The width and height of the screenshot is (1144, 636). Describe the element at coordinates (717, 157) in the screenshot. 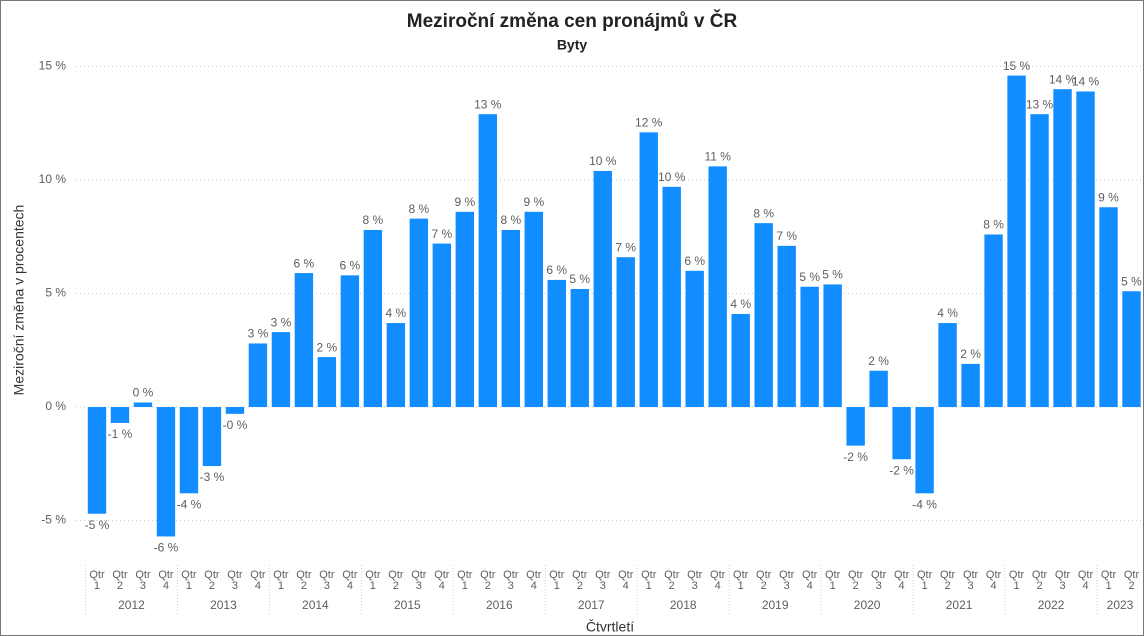

I see `data-label: 11 %` at that location.